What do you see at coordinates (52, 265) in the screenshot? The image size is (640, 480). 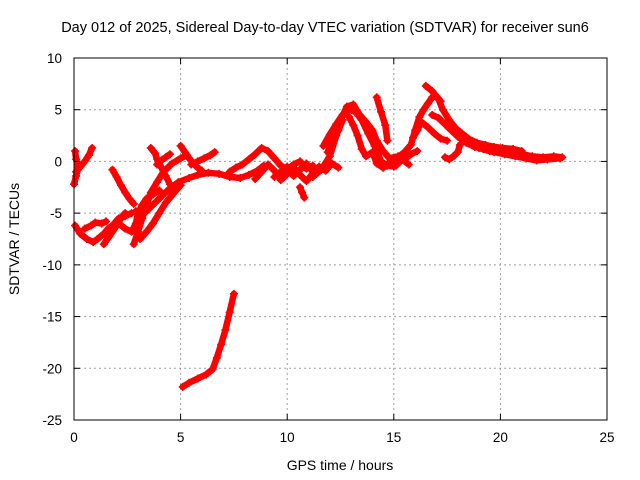 I see `y-tick-label: -10` at bounding box center [52, 265].